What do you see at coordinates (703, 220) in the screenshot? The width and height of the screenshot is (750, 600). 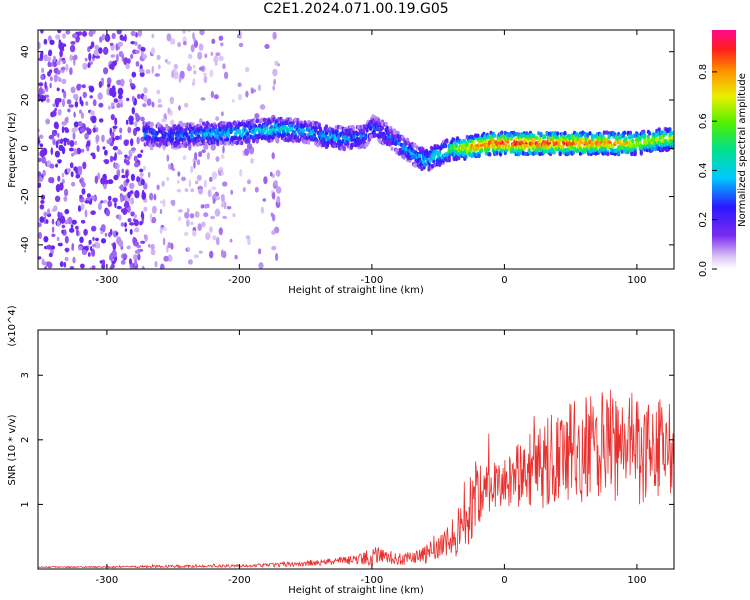 I see `colorbar-tick-label: 0.2` at bounding box center [703, 220].